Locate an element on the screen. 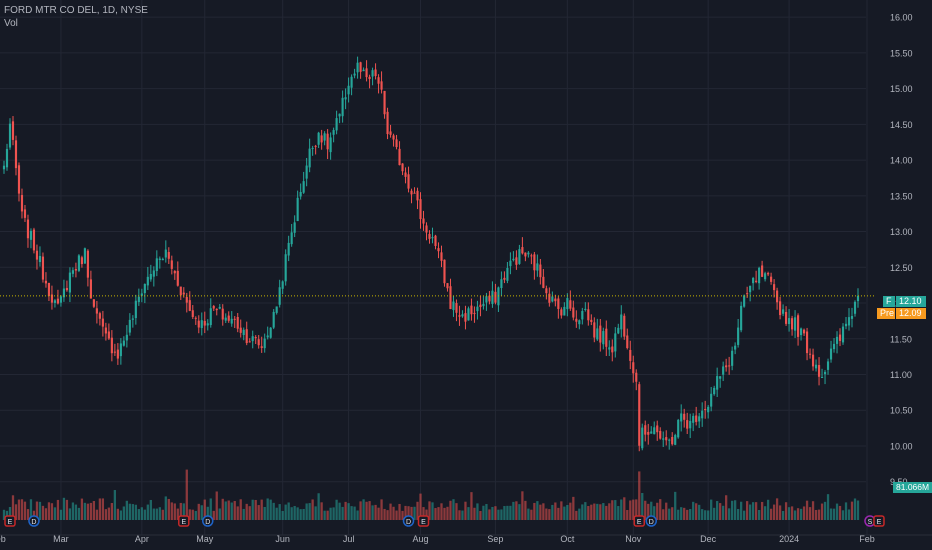 Image resolution: width=932 pixels, height=550 pixels. earnings-badge is located at coordinates (639, 521).